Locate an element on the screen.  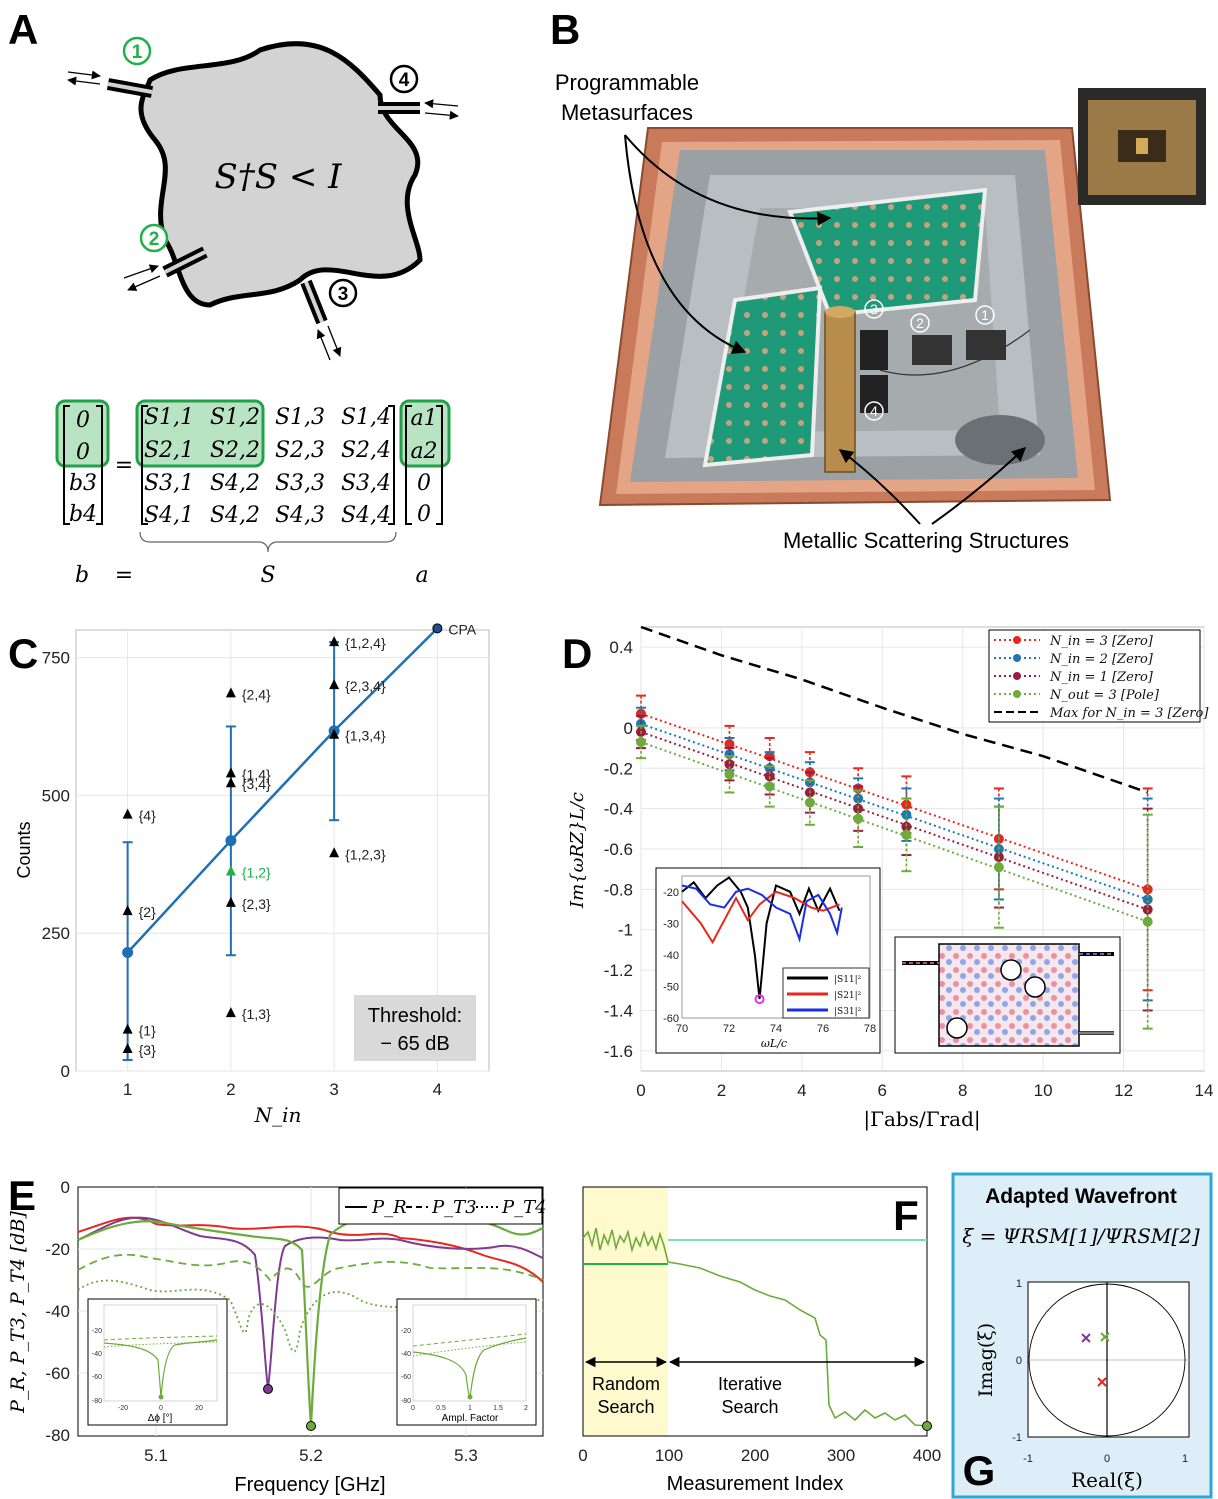
plot-c-ticks: 1 2 3 4 0 250 500 750 is located at coordinates (242, 874).